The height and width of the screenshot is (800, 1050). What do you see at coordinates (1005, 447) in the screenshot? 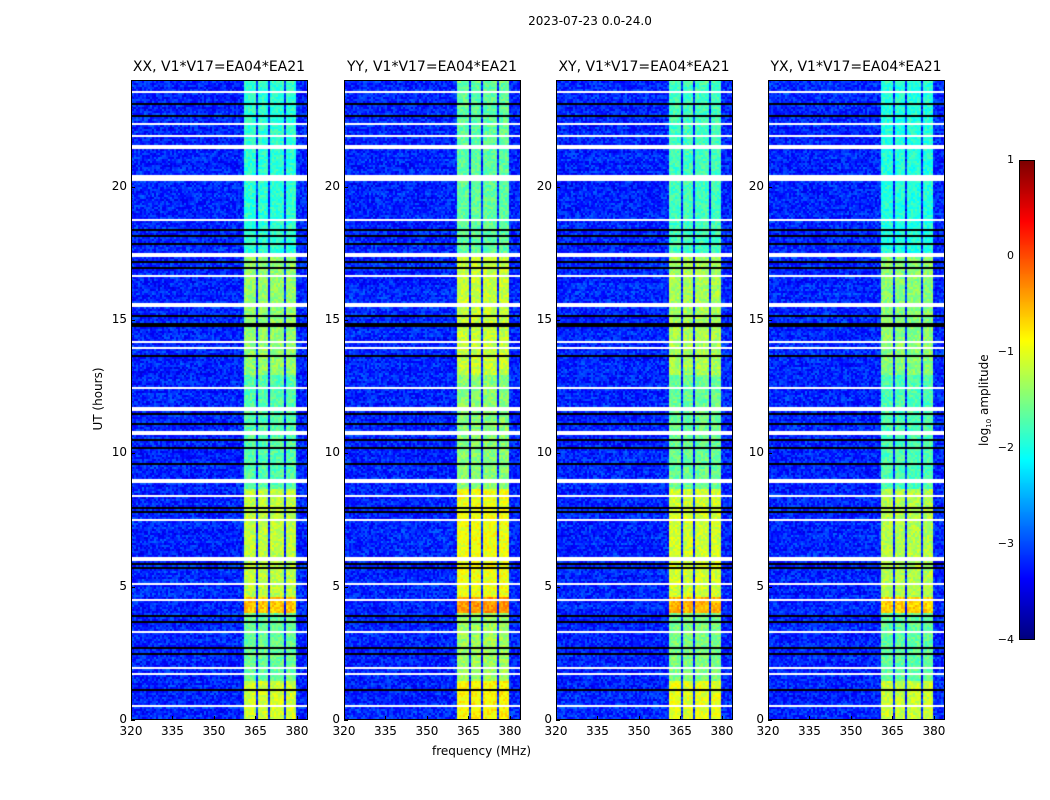
I see `colorbar-tick-label: −2` at bounding box center [1005, 447].